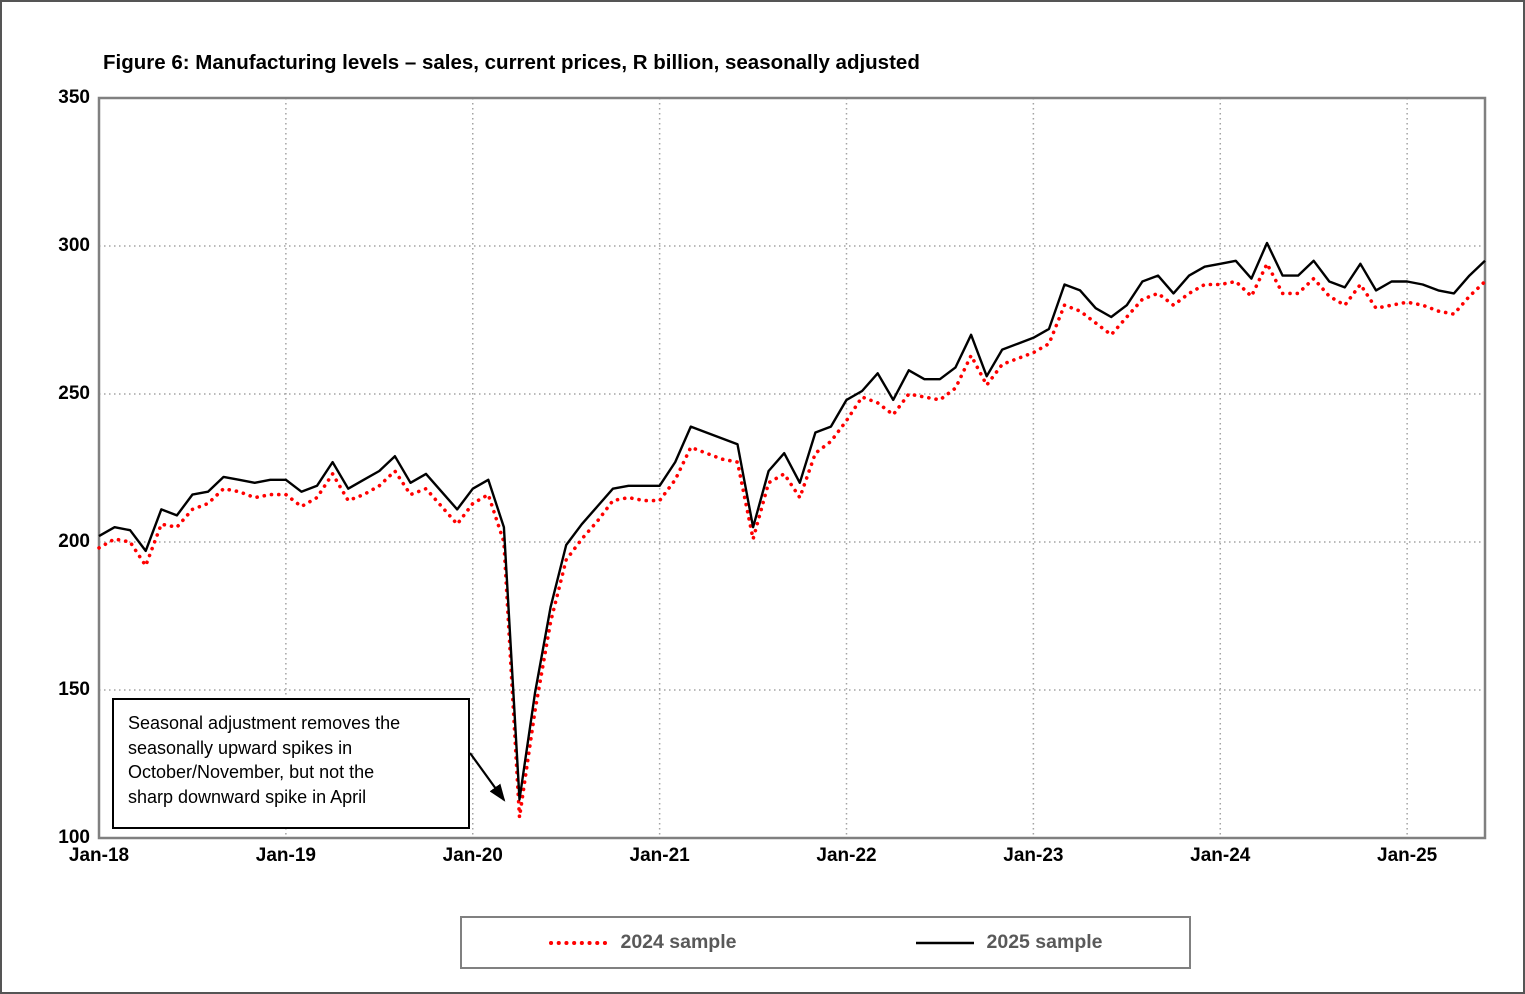  I want to click on legend-label: 2024 sample, so click(678, 942).